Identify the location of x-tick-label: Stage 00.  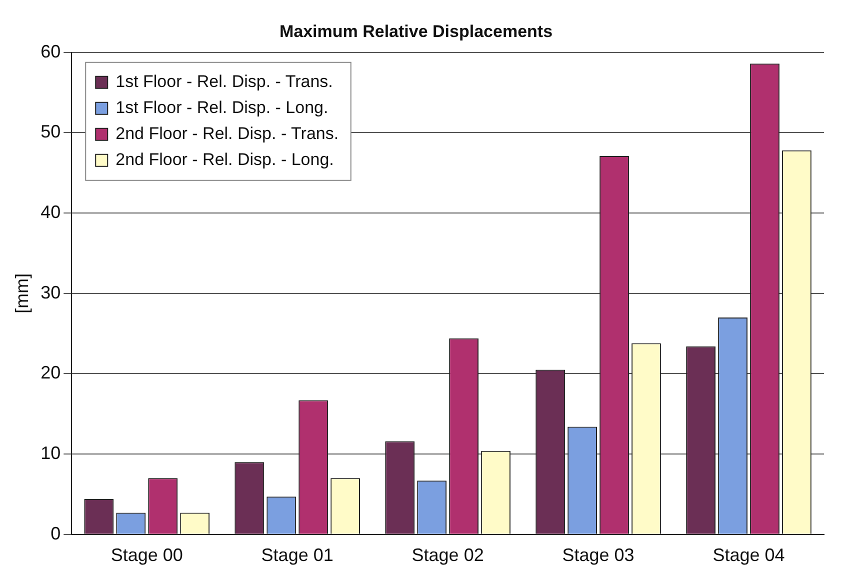
(146, 555).